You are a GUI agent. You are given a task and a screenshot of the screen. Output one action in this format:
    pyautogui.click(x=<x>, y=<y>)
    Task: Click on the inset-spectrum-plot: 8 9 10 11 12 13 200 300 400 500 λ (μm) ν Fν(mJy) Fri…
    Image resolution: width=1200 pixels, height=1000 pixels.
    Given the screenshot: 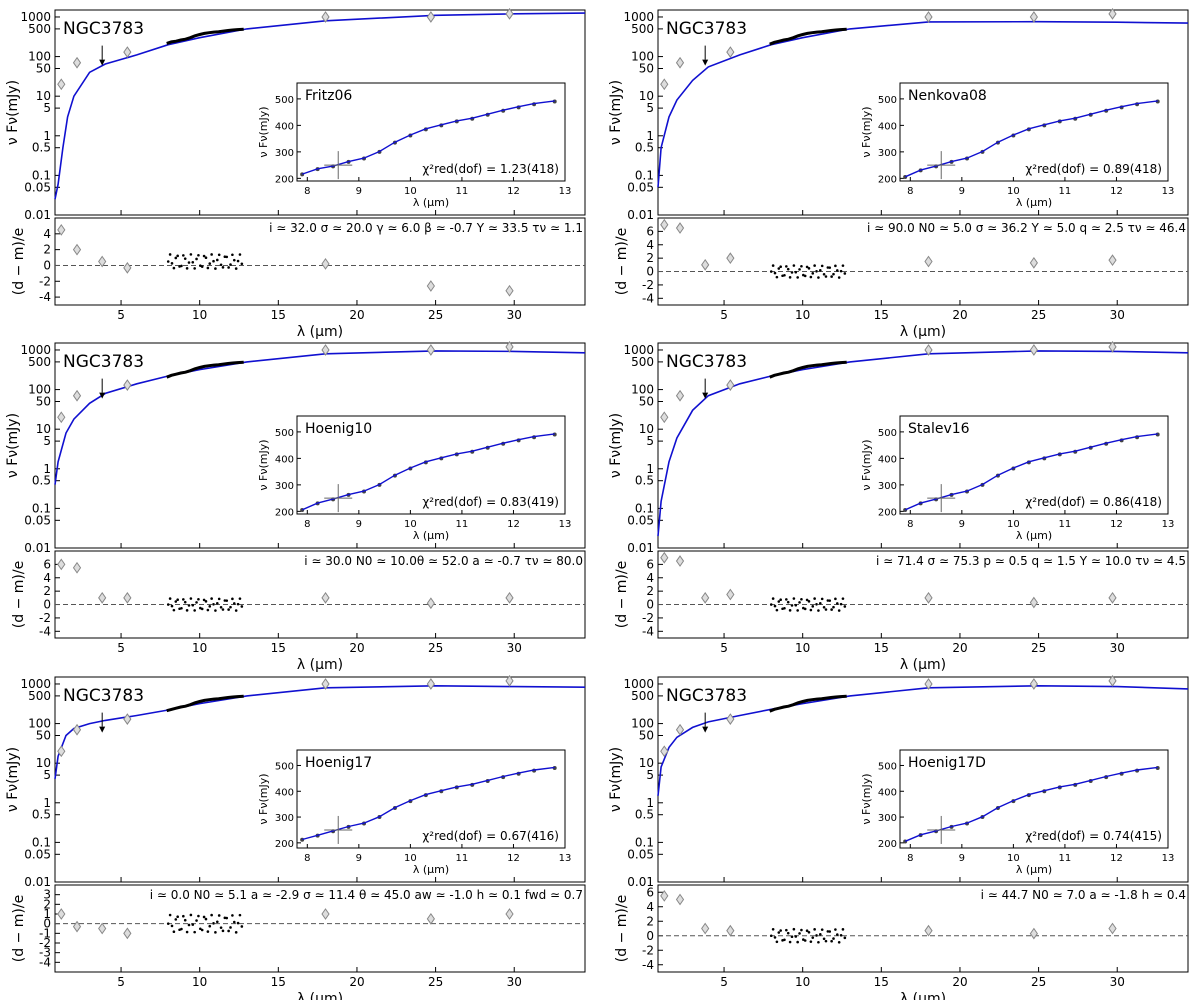 What is the action you would take?
    pyautogui.click(x=414, y=145)
    